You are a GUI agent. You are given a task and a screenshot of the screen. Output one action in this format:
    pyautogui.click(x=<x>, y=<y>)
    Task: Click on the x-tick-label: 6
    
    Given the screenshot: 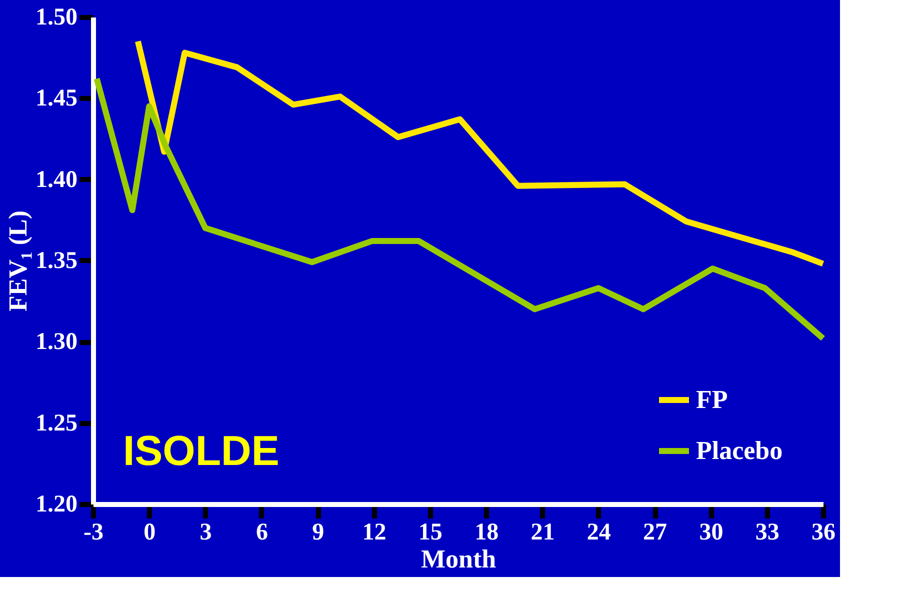 What is the action you would take?
    pyautogui.click(x=262, y=533)
    